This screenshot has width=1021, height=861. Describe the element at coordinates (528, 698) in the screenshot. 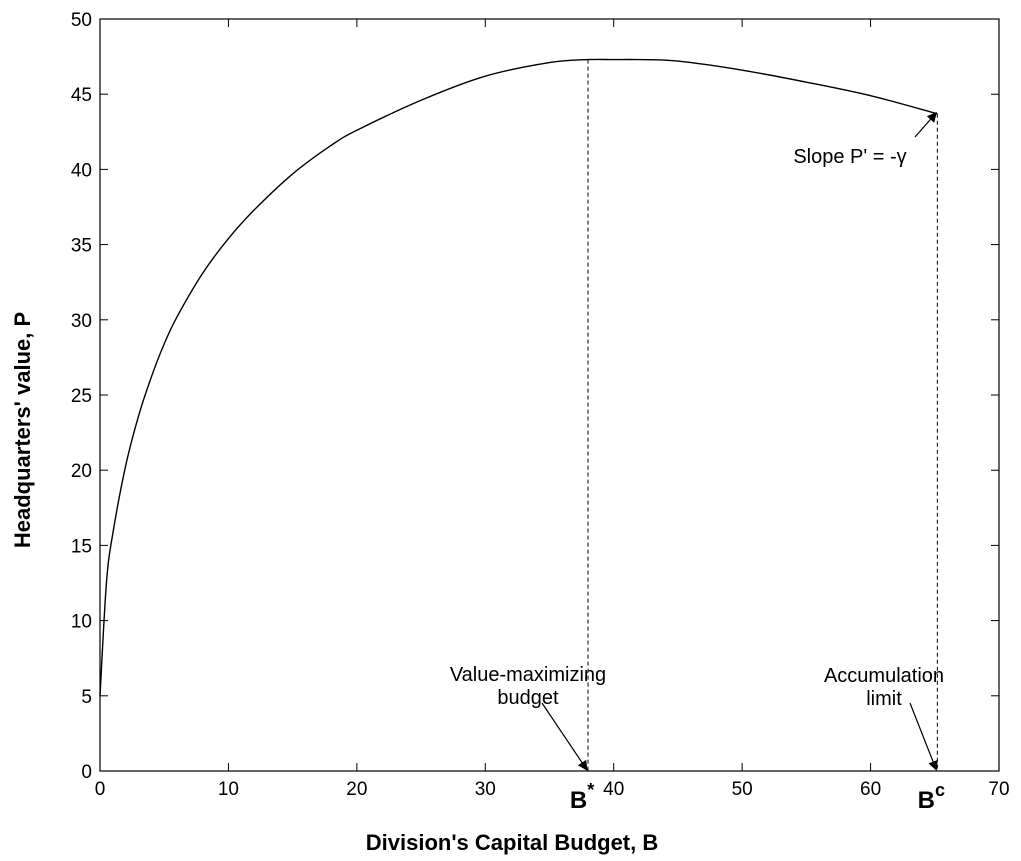

I see `annotation-text: budget` at that location.